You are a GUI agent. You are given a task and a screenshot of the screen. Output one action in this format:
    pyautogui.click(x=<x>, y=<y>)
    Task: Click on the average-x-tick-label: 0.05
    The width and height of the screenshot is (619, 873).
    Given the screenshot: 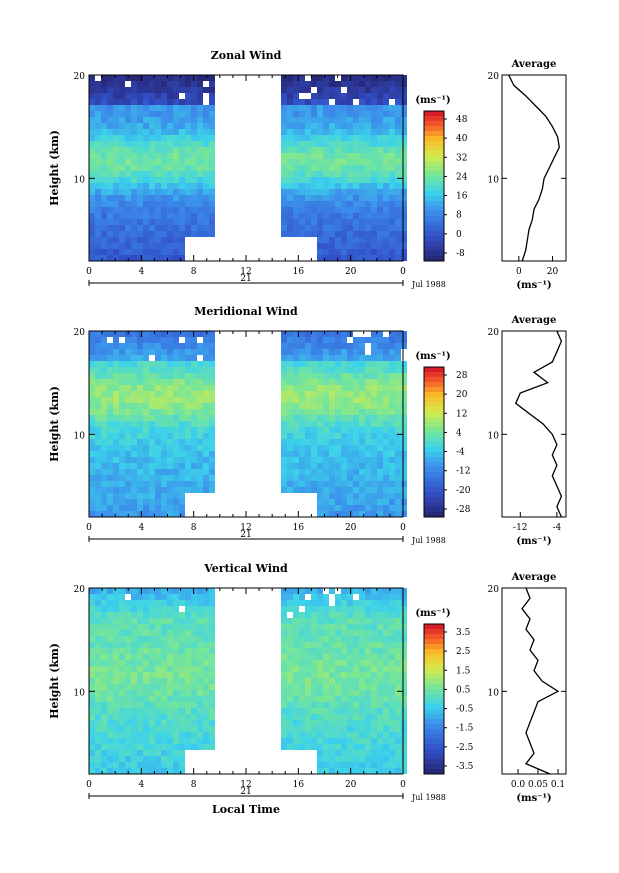 What is the action you would take?
    pyautogui.click(x=538, y=785)
    